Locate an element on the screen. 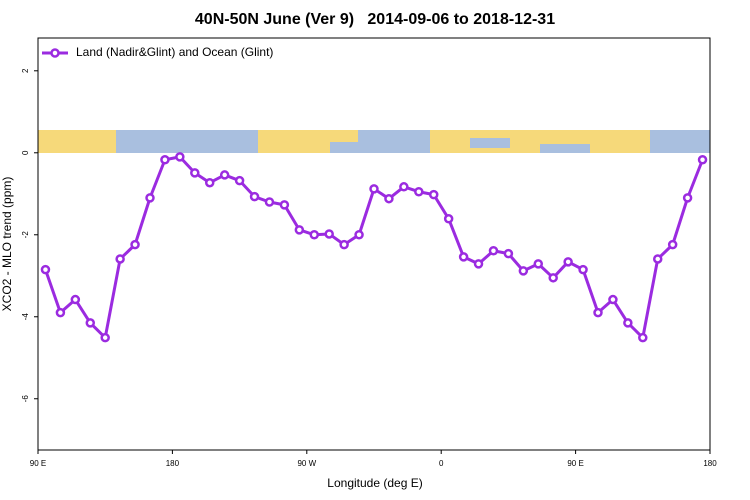 This screenshot has width=750, height=500. x-tick-label: 0 is located at coordinates (441, 463).